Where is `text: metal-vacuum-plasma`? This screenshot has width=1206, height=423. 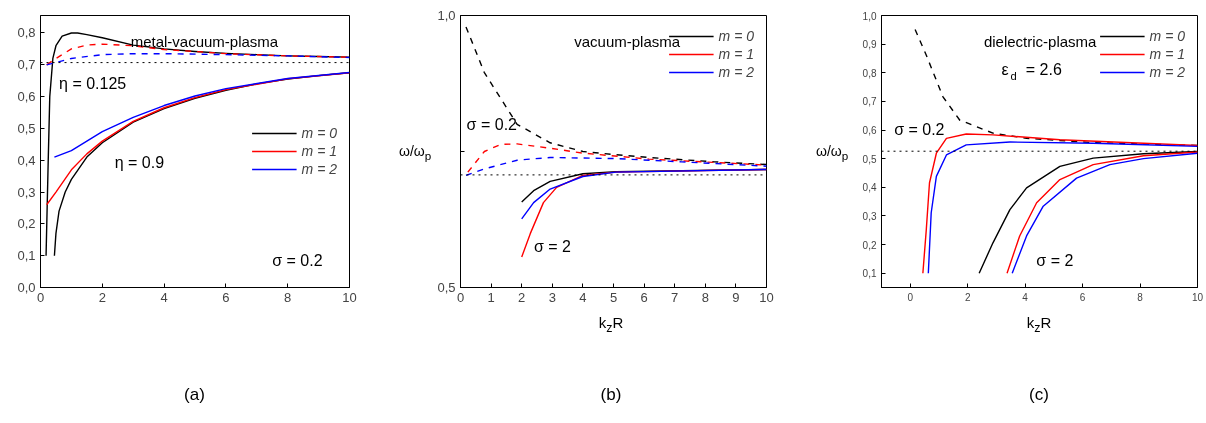
text: metal-vacuum-plasma is located at coordinates (204, 41).